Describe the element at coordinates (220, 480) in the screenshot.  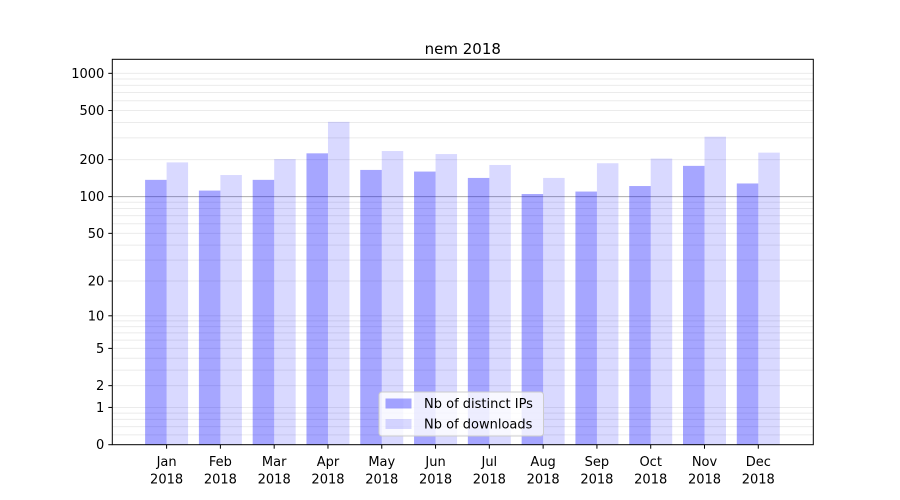
I see `x-tick-label-year-feb: 2018` at that location.